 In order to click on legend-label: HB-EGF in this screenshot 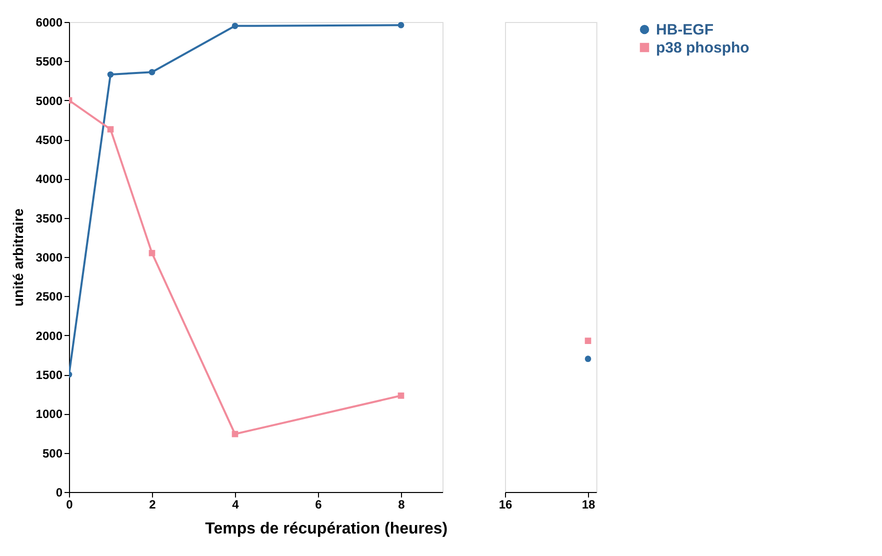, I will do `click(685, 30)`.